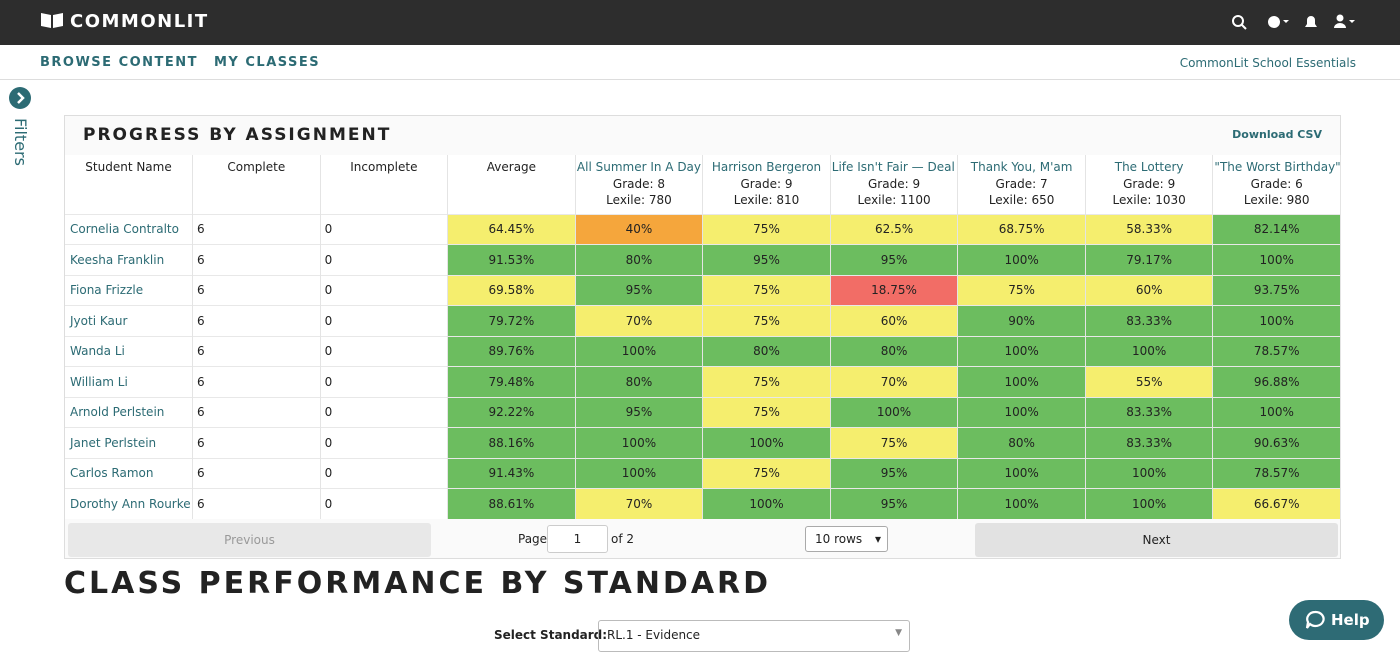  Describe the element at coordinates (119, 62) in the screenshot. I see `nav-link: BROWSE CONTENT` at that location.